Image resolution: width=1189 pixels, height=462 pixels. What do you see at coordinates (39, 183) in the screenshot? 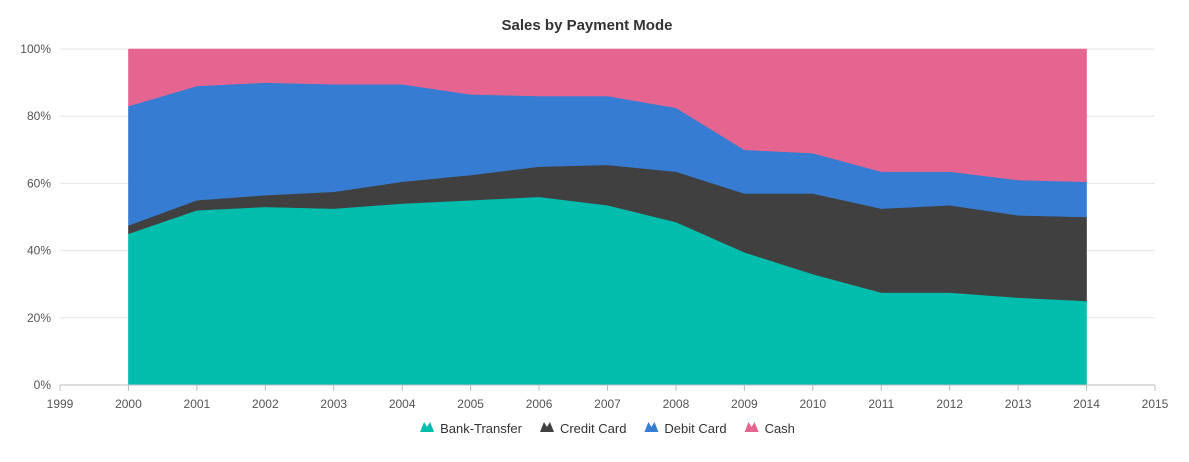
I see `y-tick-label: 60%` at bounding box center [39, 183].